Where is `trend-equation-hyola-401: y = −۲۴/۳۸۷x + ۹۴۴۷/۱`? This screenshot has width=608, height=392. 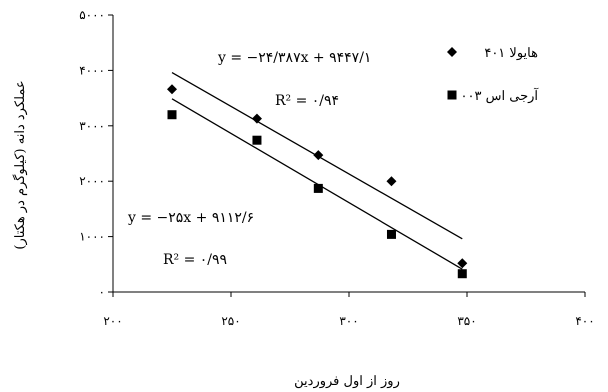 trend-equation-hyola-401: y = −۲۴/۳۸۷x + ۹۴۴۷/۱ is located at coordinates (294, 58).